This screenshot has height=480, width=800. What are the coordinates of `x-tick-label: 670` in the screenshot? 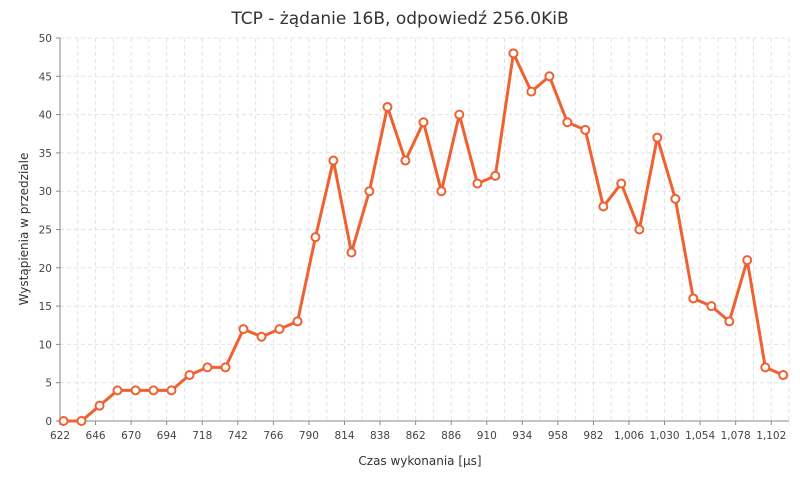 It's located at (131, 436).